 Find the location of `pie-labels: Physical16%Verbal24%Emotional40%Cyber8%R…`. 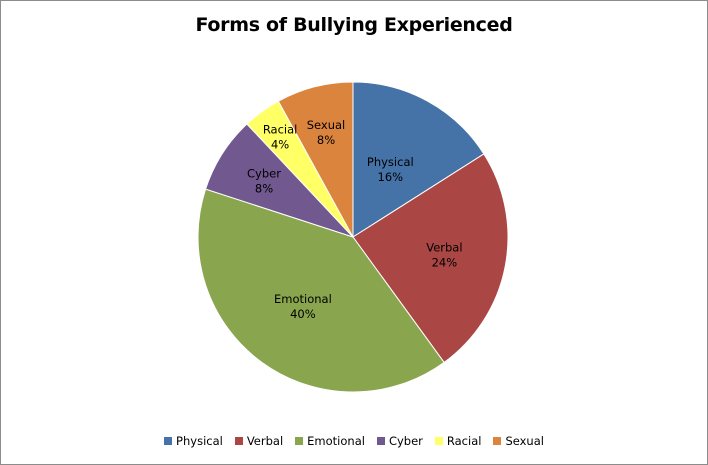

pie-labels: Physical16%Verbal24%Emotional40%Cyber8%R… is located at coordinates (355, 219).